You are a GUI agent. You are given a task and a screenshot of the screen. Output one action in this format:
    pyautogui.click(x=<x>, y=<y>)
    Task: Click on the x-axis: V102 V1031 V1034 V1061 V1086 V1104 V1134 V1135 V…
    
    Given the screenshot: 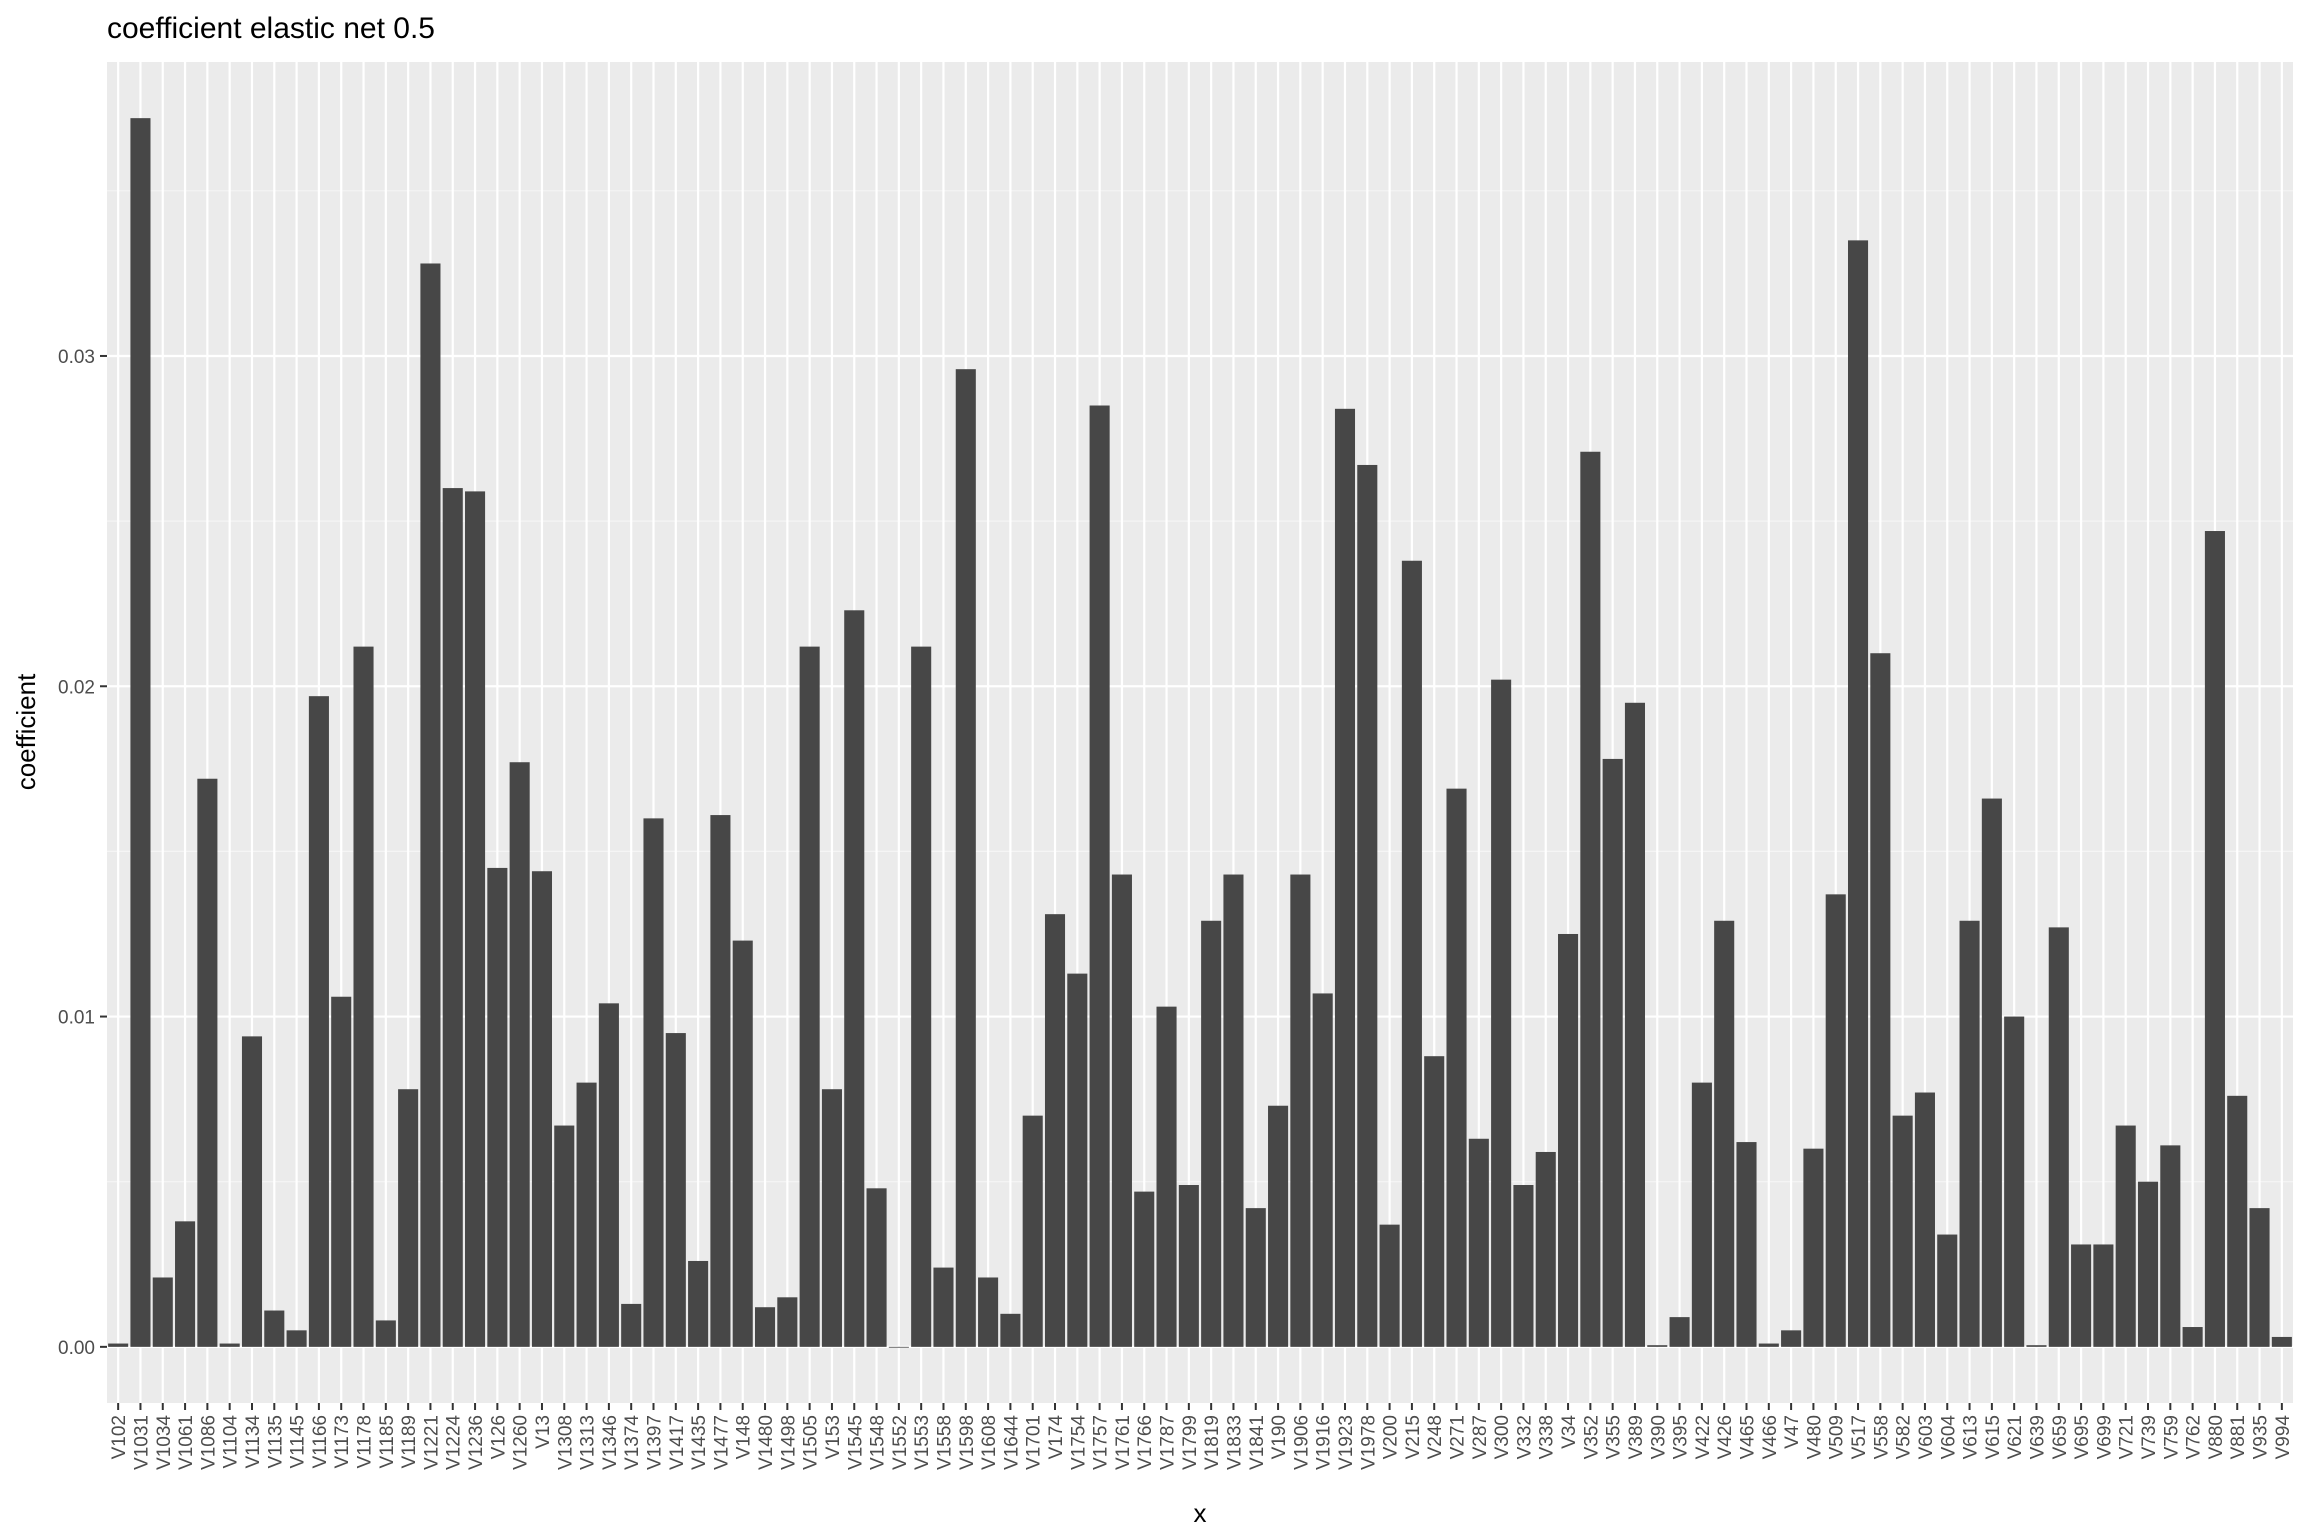 What is the action you would take?
    pyautogui.click(x=1201, y=1436)
    